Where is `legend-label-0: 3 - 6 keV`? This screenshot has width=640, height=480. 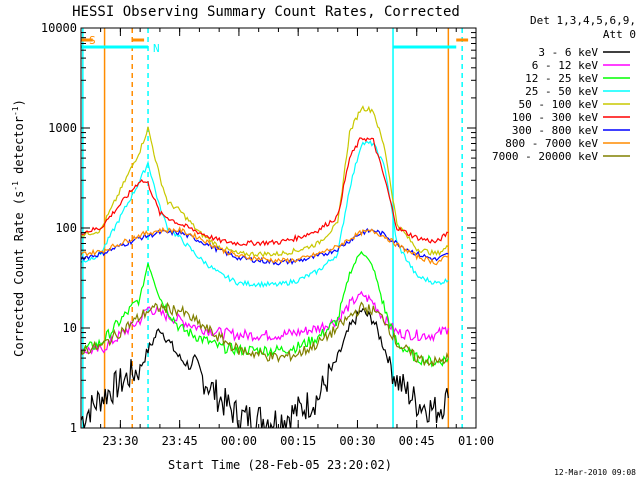
legend-label-0: 3 - 6 keV is located at coordinates (568, 52).